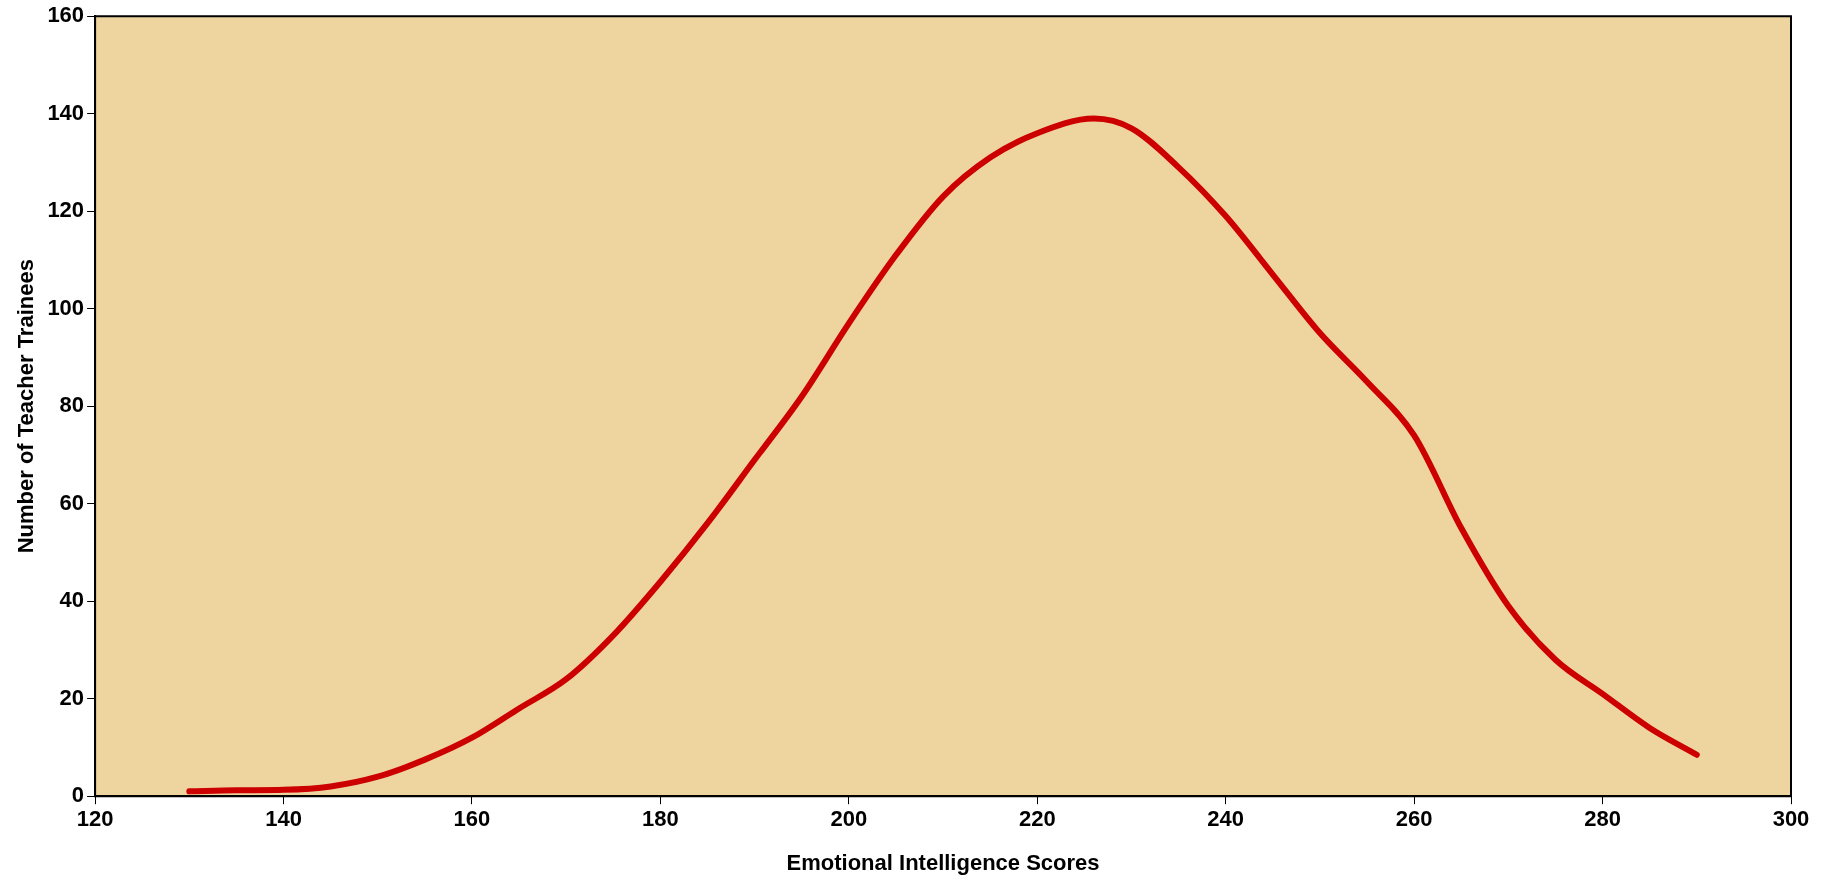 Image resolution: width=1831 pixels, height=891 pixels. What do you see at coordinates (72, 405) in the screenshot?
I see `y-tick-label: 80` at bounding box center [72, 405].